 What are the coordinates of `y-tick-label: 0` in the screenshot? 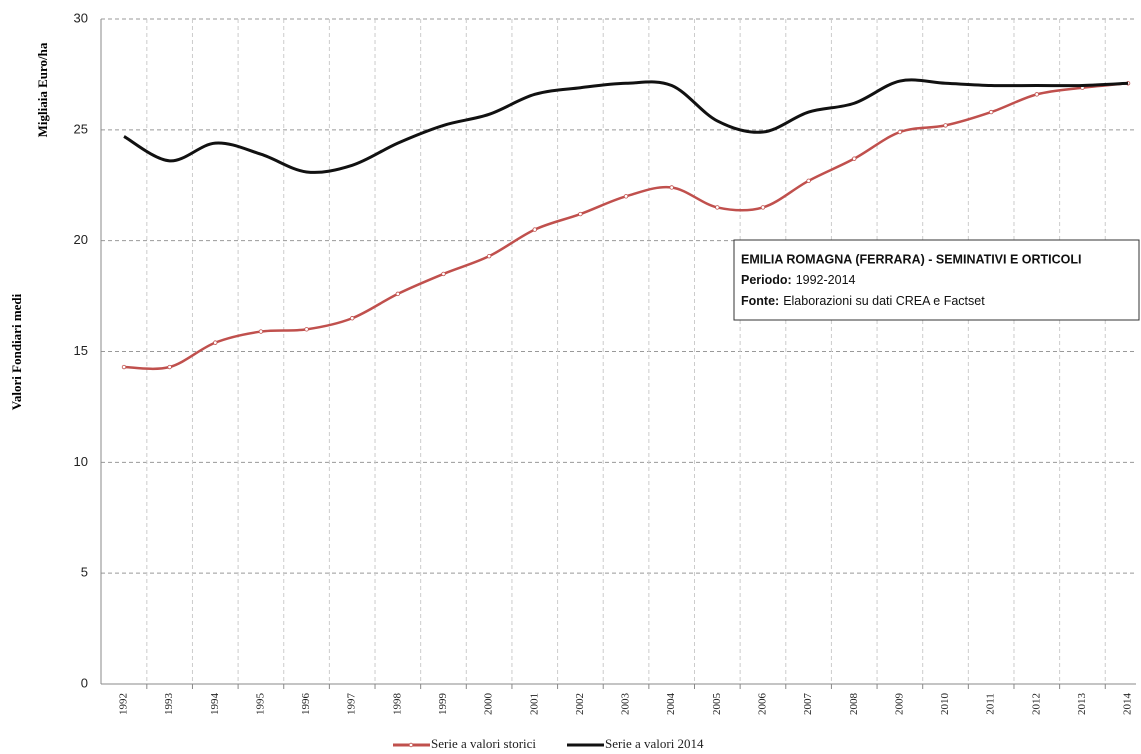 It's located at (84, 682).